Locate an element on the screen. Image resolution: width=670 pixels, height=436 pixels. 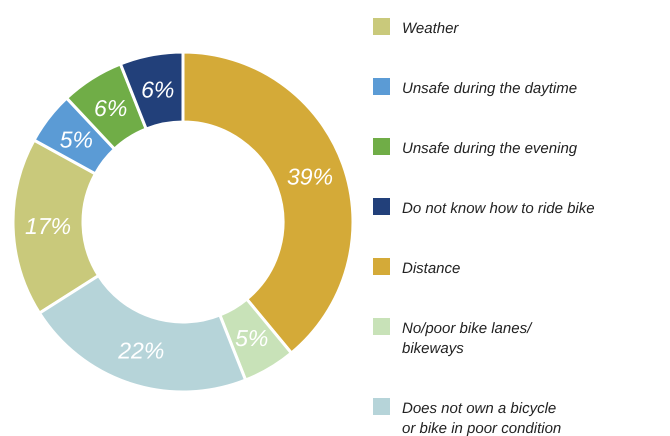
legend-label: Unsafe during the daytime is located at coordinates (490, 88).